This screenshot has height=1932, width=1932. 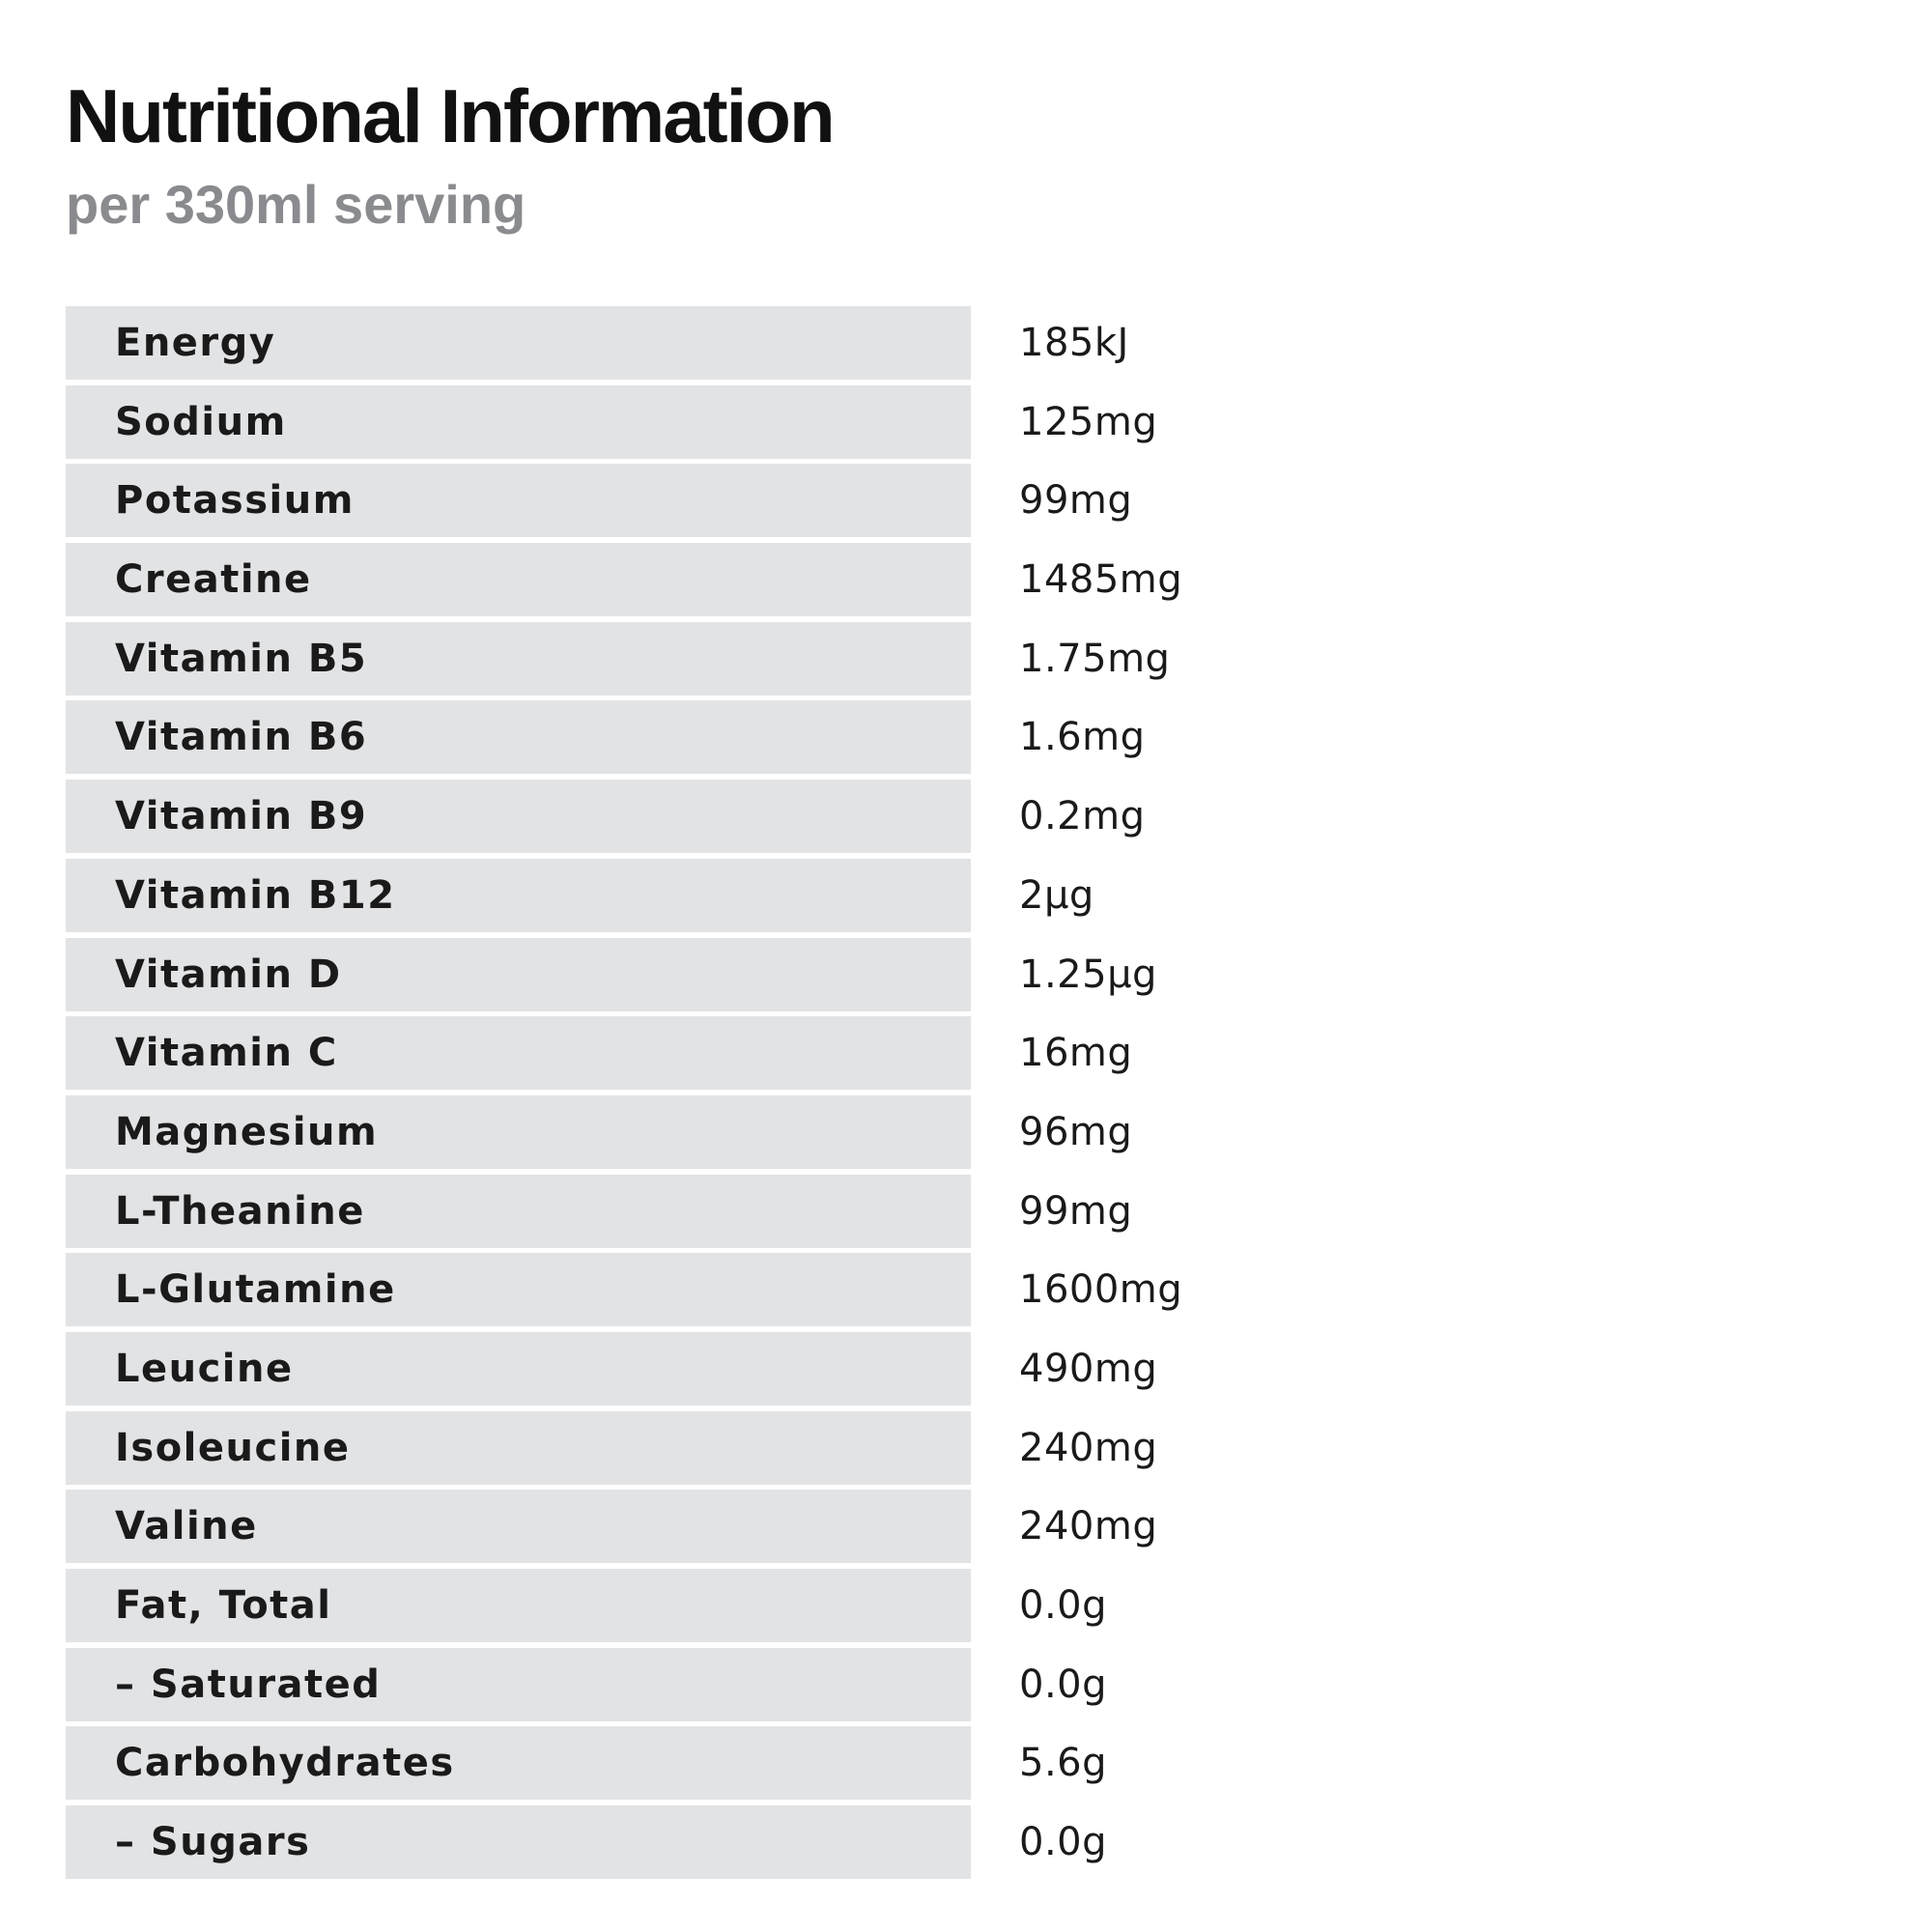 What do you see at coordinates (518, 343) in the screenshot?
I see `nutrient-label-cell: Energy` at bounding box center [518, 343].